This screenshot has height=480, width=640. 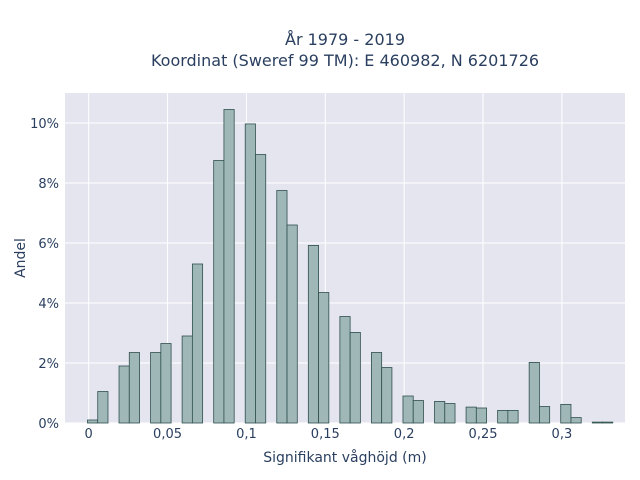 What do you see at coordinates (44, 274) in the screenshot?
I see `y-axis-ticks: 0% 2% 4% 6% 8% 10%` at bounding box center [44, 274].